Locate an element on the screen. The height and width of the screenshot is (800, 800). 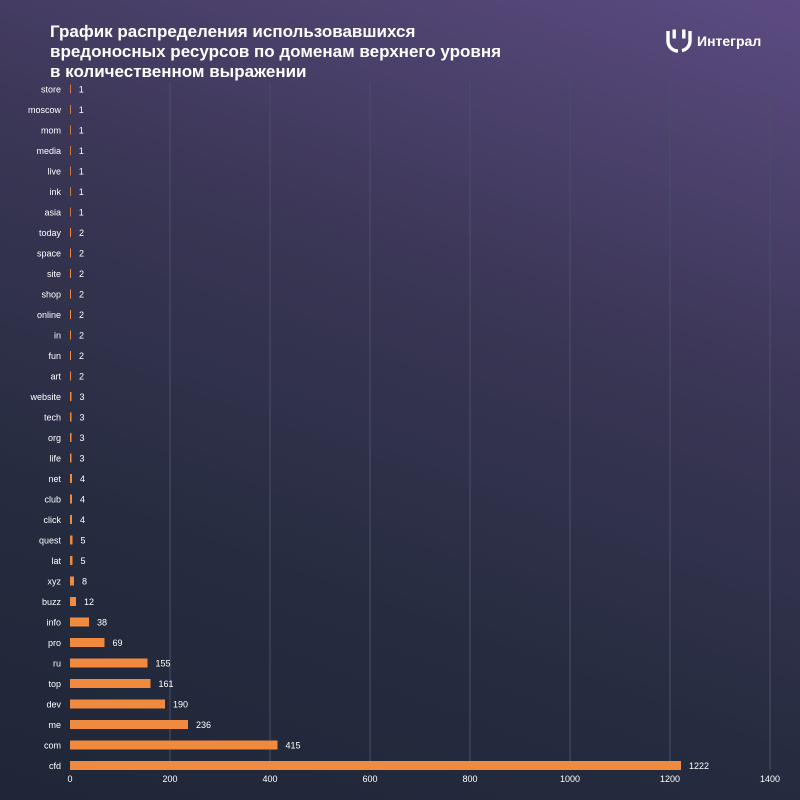
category-label: pro is located at coordinates (54, 643).